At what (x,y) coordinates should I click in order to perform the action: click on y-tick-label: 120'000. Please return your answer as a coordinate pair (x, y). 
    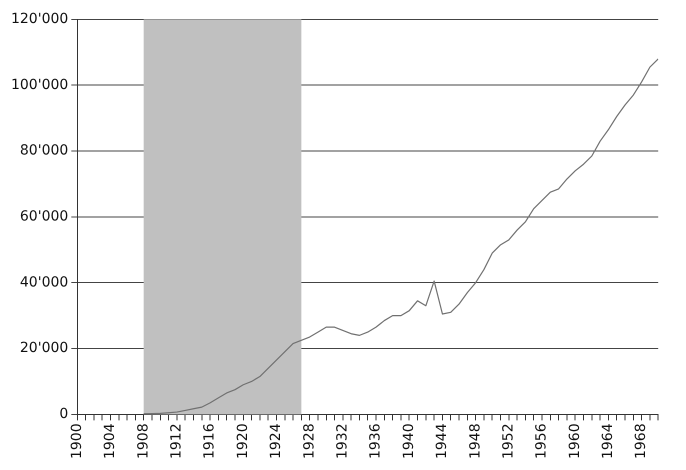
    Looking at the image, I should click on (39, 19).